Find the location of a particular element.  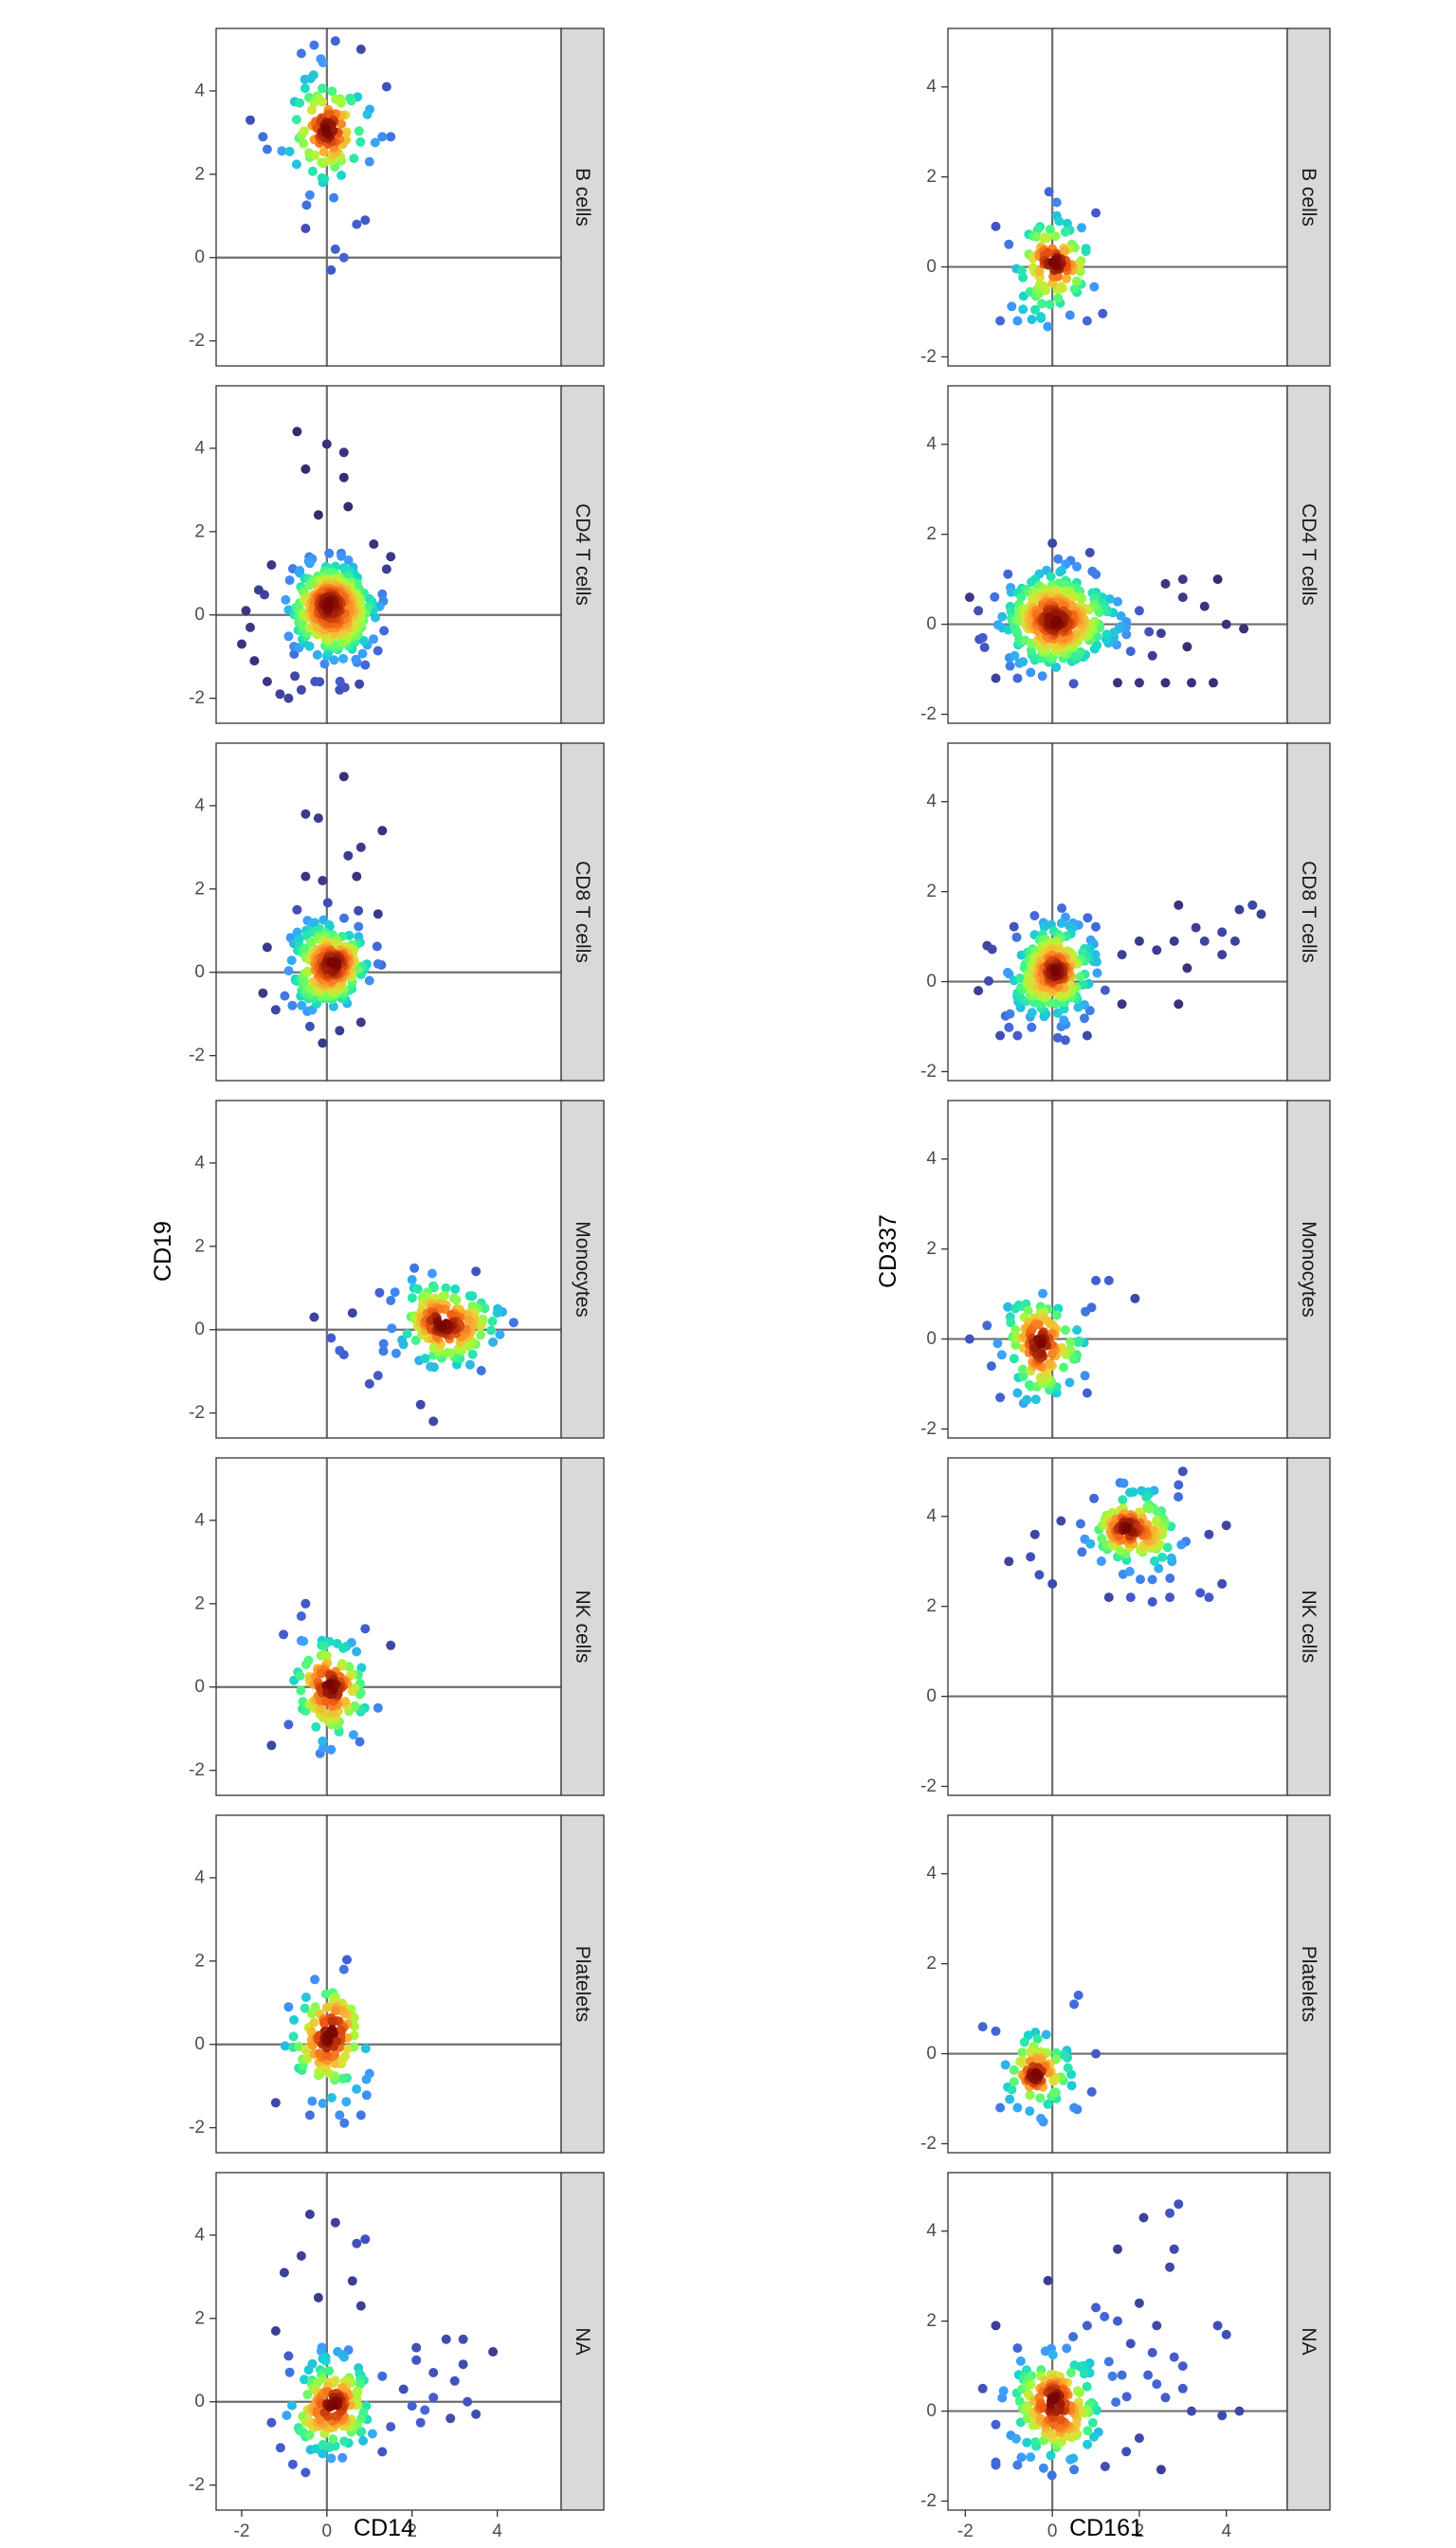

facet-strip-label: NA is located at coordinates (582, 2341).